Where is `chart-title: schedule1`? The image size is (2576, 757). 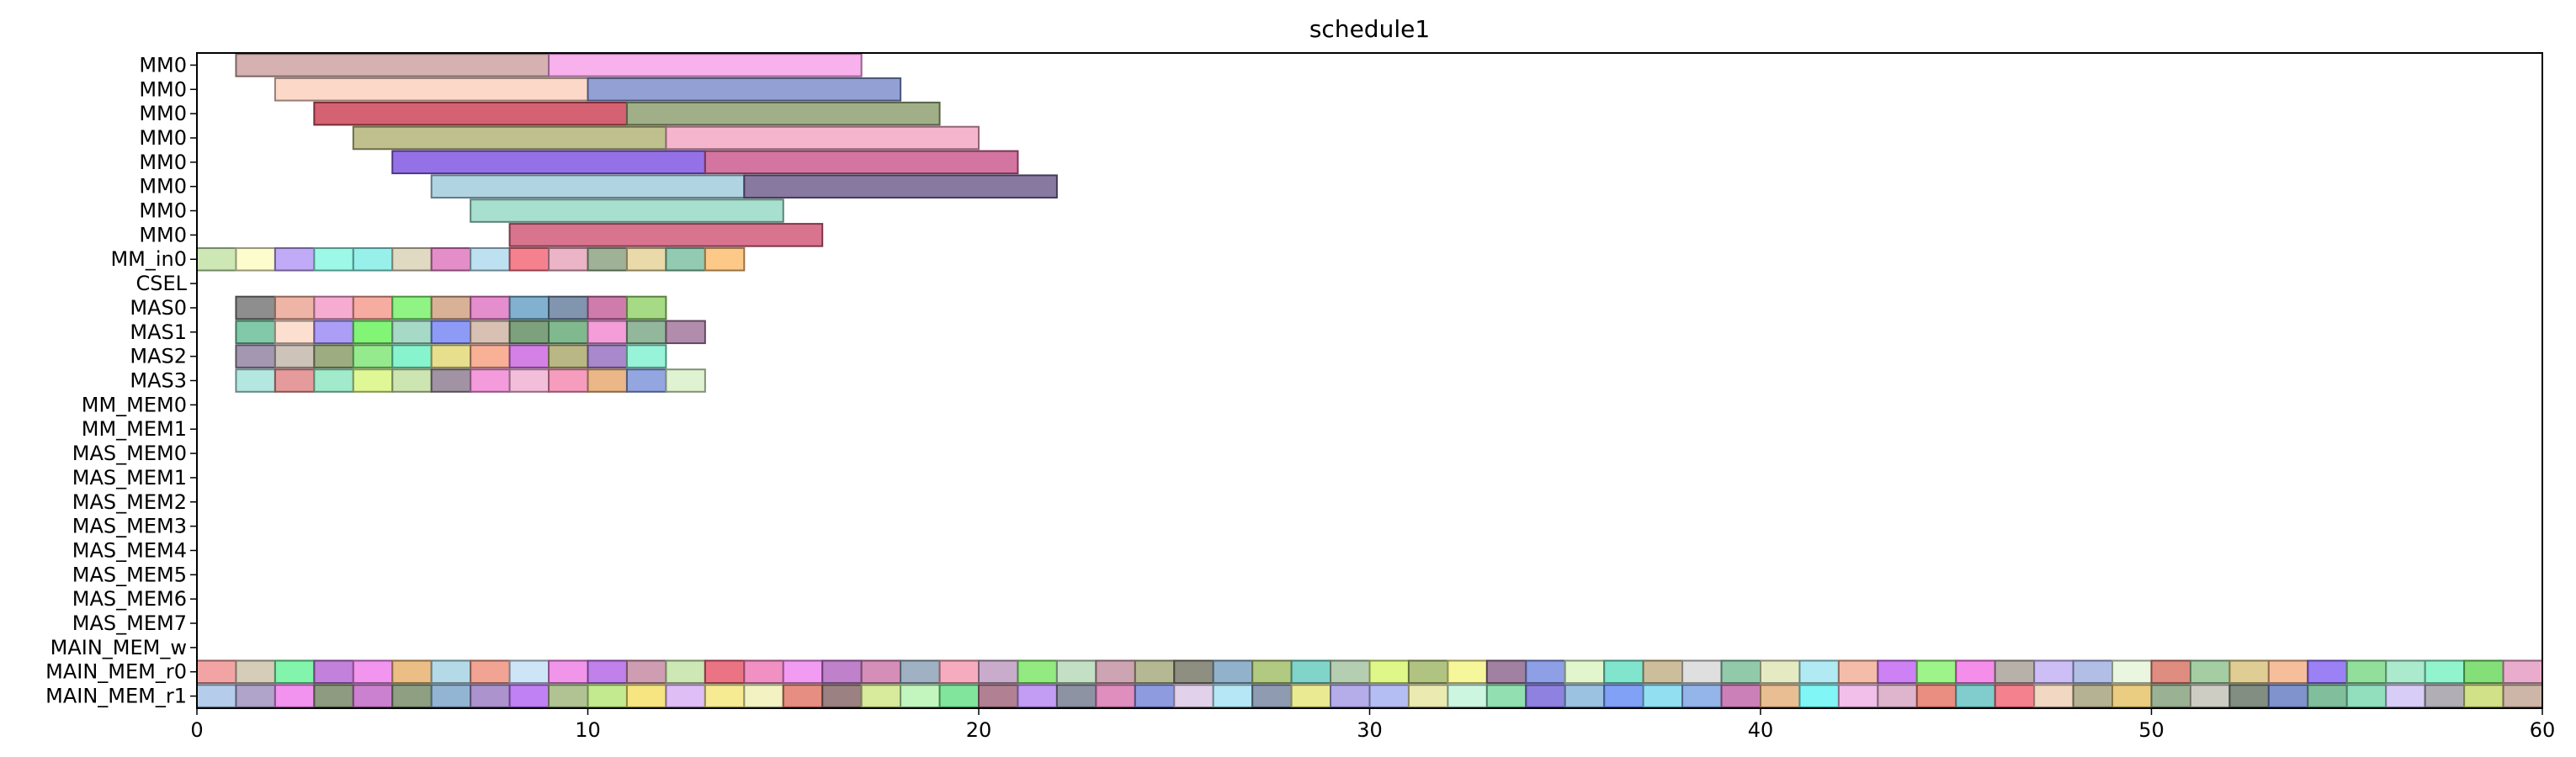 chart-title: schedule1 is located at coordinates (1369, 29).